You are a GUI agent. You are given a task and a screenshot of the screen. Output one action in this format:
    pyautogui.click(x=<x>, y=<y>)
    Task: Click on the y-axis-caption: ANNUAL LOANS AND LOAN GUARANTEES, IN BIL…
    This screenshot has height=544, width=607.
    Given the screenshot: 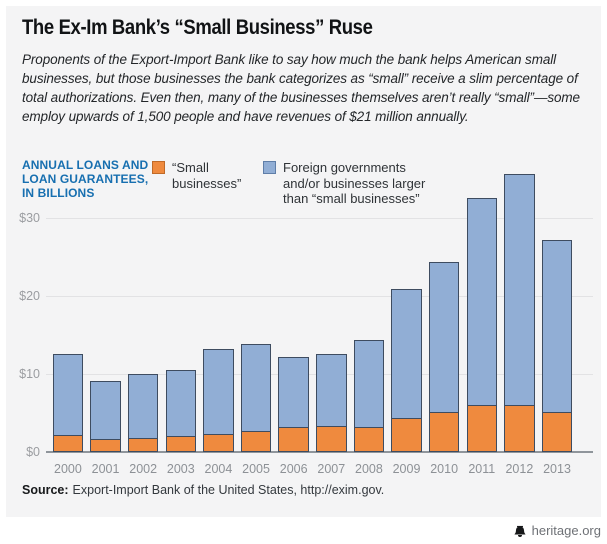 What is the action you would take?
    pyautogui.click(x=85, y=179)
    